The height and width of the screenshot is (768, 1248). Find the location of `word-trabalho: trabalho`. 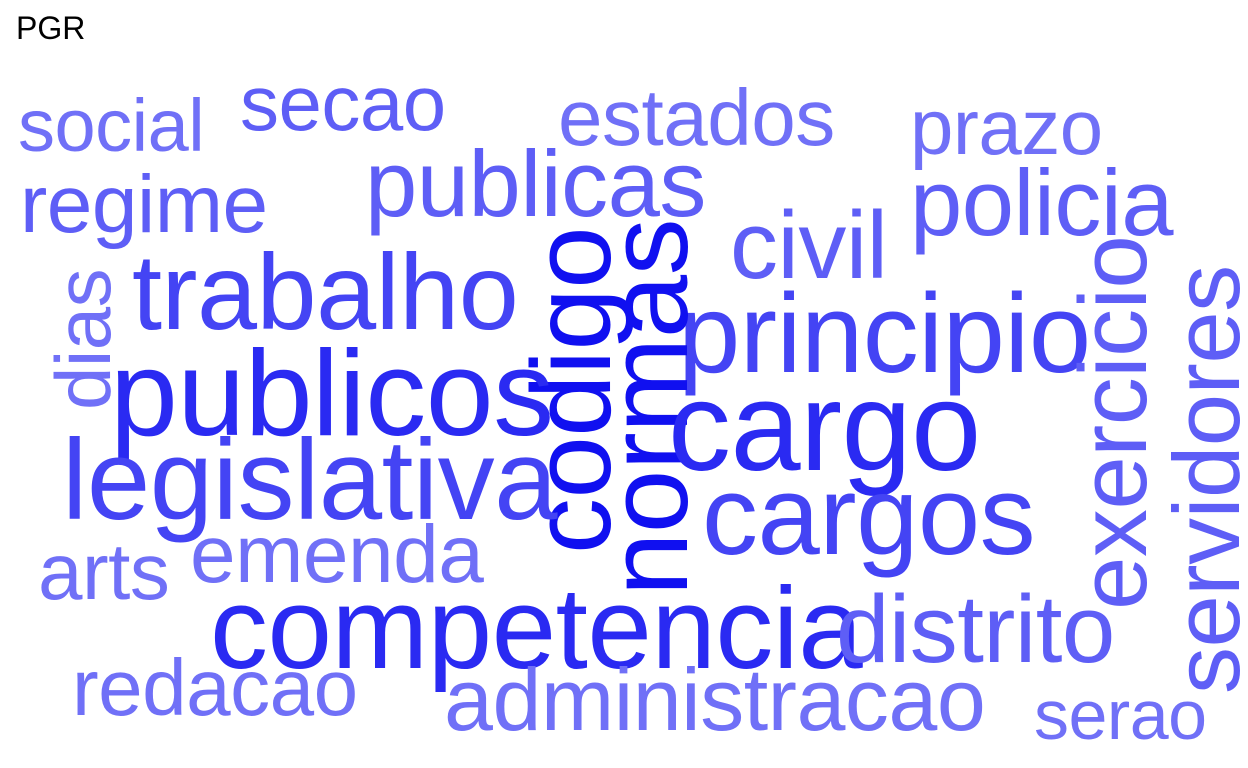

word-trabalho: trabalho is located at coordinates (325, 291).